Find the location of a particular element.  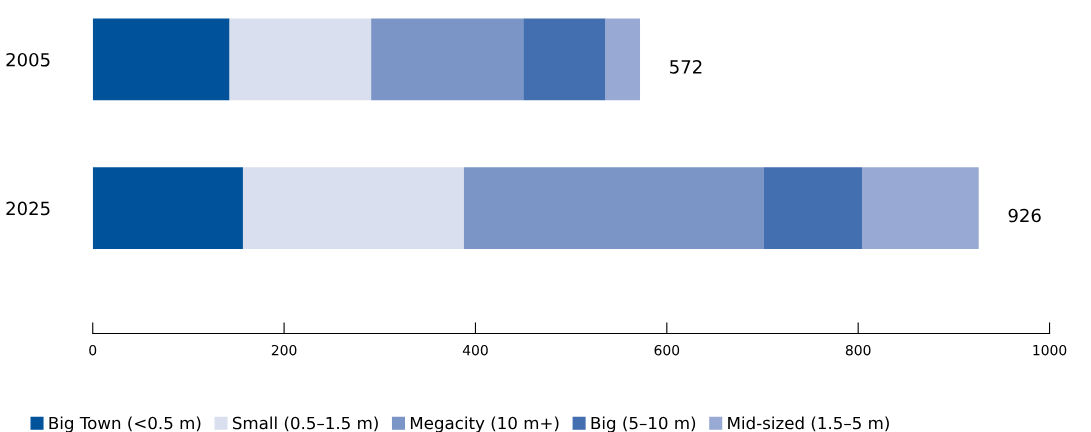

y-tick-label: 2005 is located at coordinates (28, 59).